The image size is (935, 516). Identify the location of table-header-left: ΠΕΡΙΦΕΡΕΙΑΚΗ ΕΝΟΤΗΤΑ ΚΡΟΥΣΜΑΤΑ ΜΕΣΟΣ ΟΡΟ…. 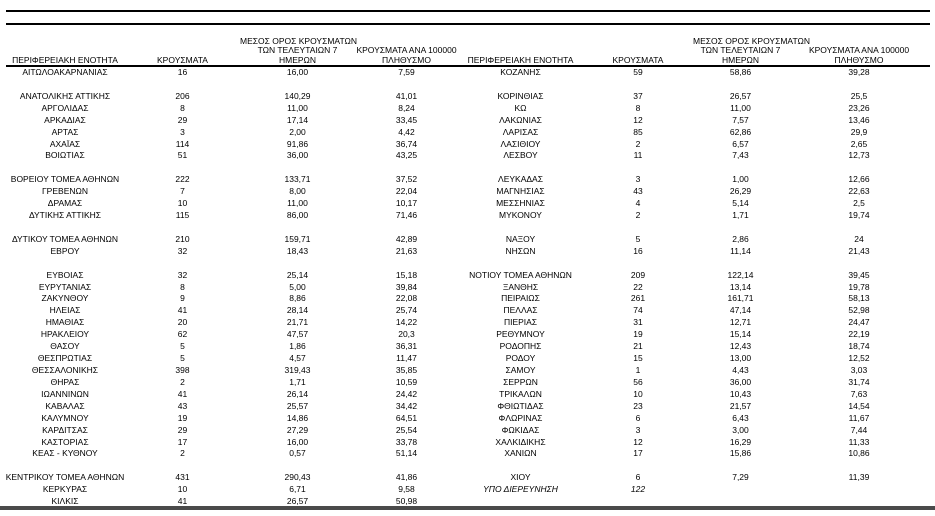
(231, 46).